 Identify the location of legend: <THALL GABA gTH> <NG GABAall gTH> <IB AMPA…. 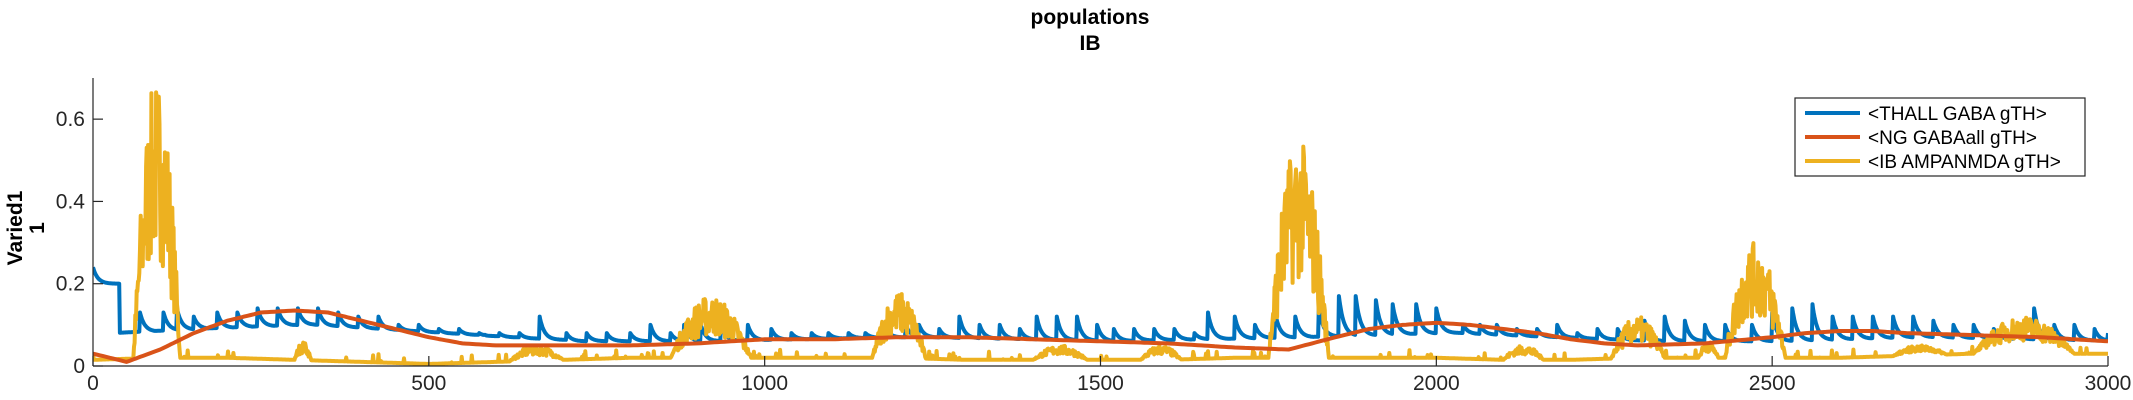
(1940, 137).